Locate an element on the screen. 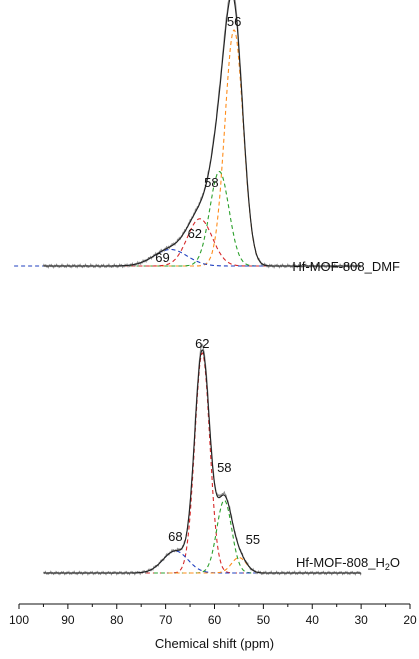 Image resolution: width=419 pixels, height=659 pixels. peak-label-55: 55 is located at coordinates (253, 539).